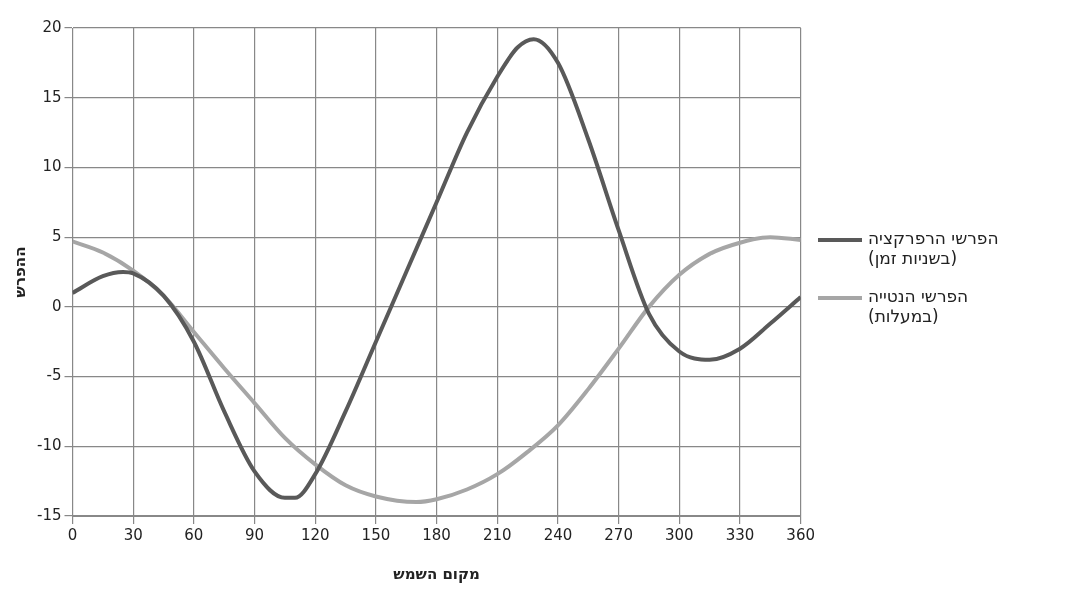  I want to click on x-tick-label: 180, so click(436, 534).